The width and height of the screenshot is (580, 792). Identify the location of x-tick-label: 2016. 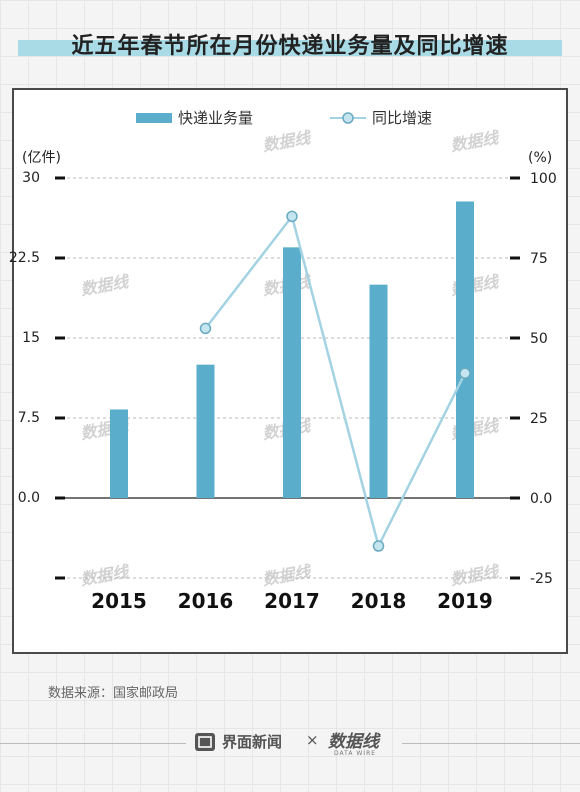
(206, 601).